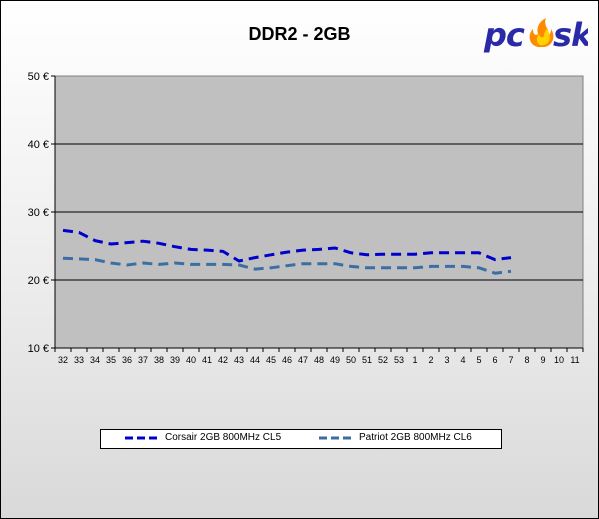  What do you see at coordinates (79, 360) in the screenshot?
I see `x-tick-label: 33` at bounding box center [79, 360].